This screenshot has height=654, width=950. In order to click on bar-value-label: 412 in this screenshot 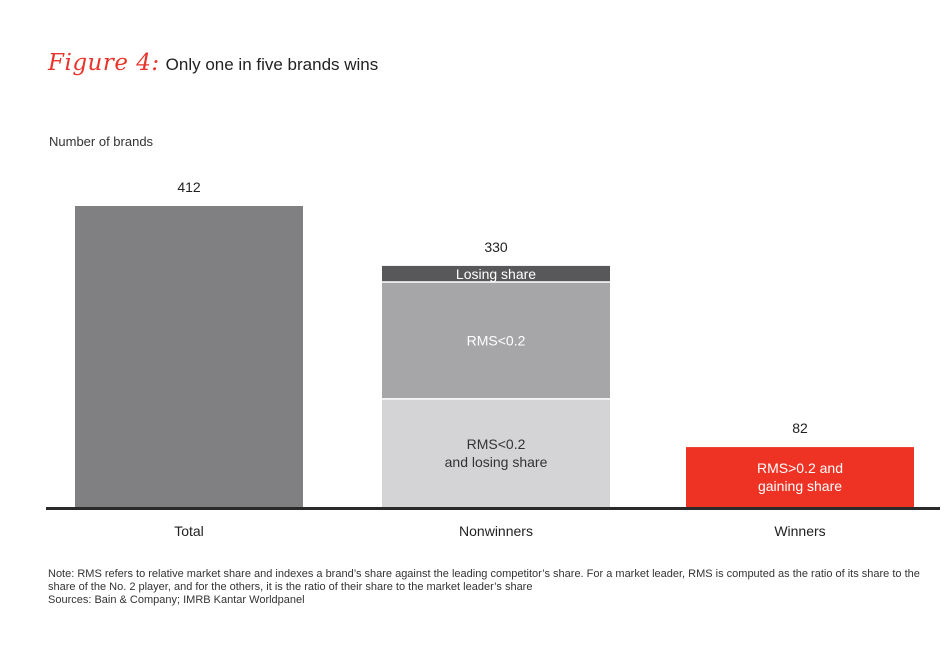, I will do `click(189, 187)`.